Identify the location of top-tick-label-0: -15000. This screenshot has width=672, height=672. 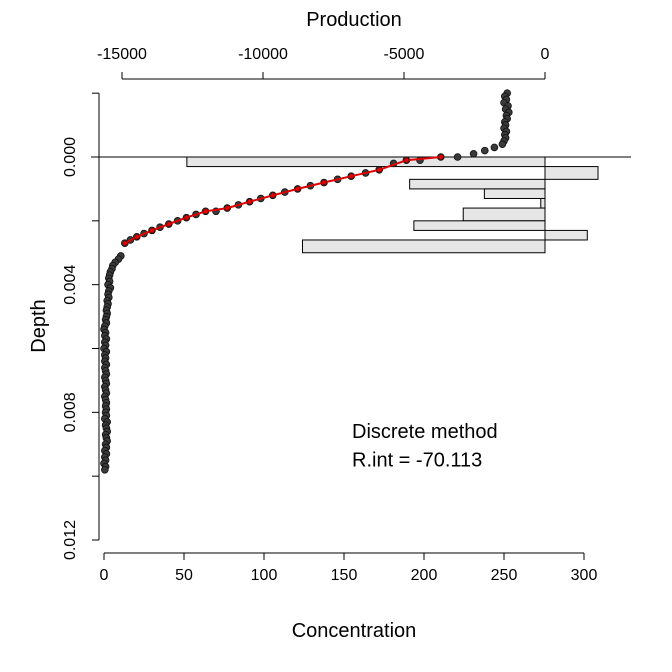
(122, 54).